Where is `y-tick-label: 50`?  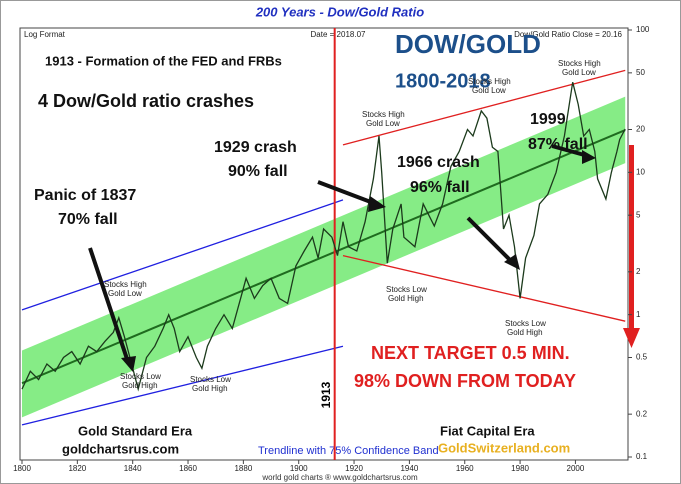
y-tick-label: 50 is located at coordinates (640, 72).